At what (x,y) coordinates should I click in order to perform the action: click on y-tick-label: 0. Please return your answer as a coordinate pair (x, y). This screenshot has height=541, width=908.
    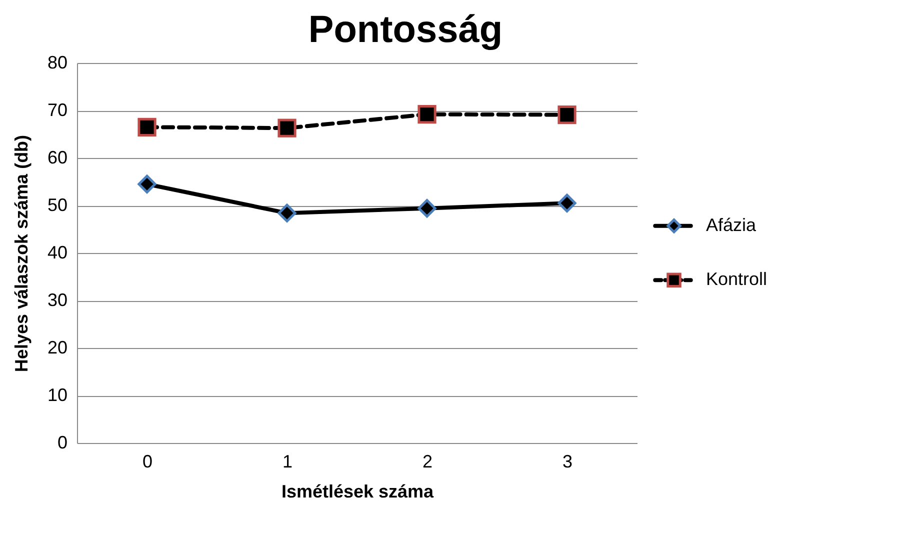
    Looking at the image, I should click on (62, 442).